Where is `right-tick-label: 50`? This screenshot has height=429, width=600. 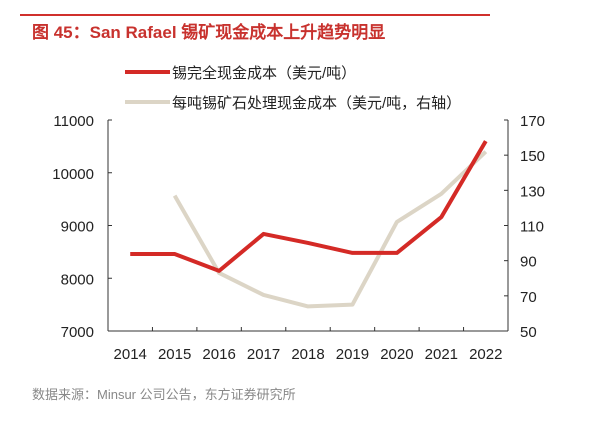
right-tick-label: 50 is located at coordinates (528, 332).